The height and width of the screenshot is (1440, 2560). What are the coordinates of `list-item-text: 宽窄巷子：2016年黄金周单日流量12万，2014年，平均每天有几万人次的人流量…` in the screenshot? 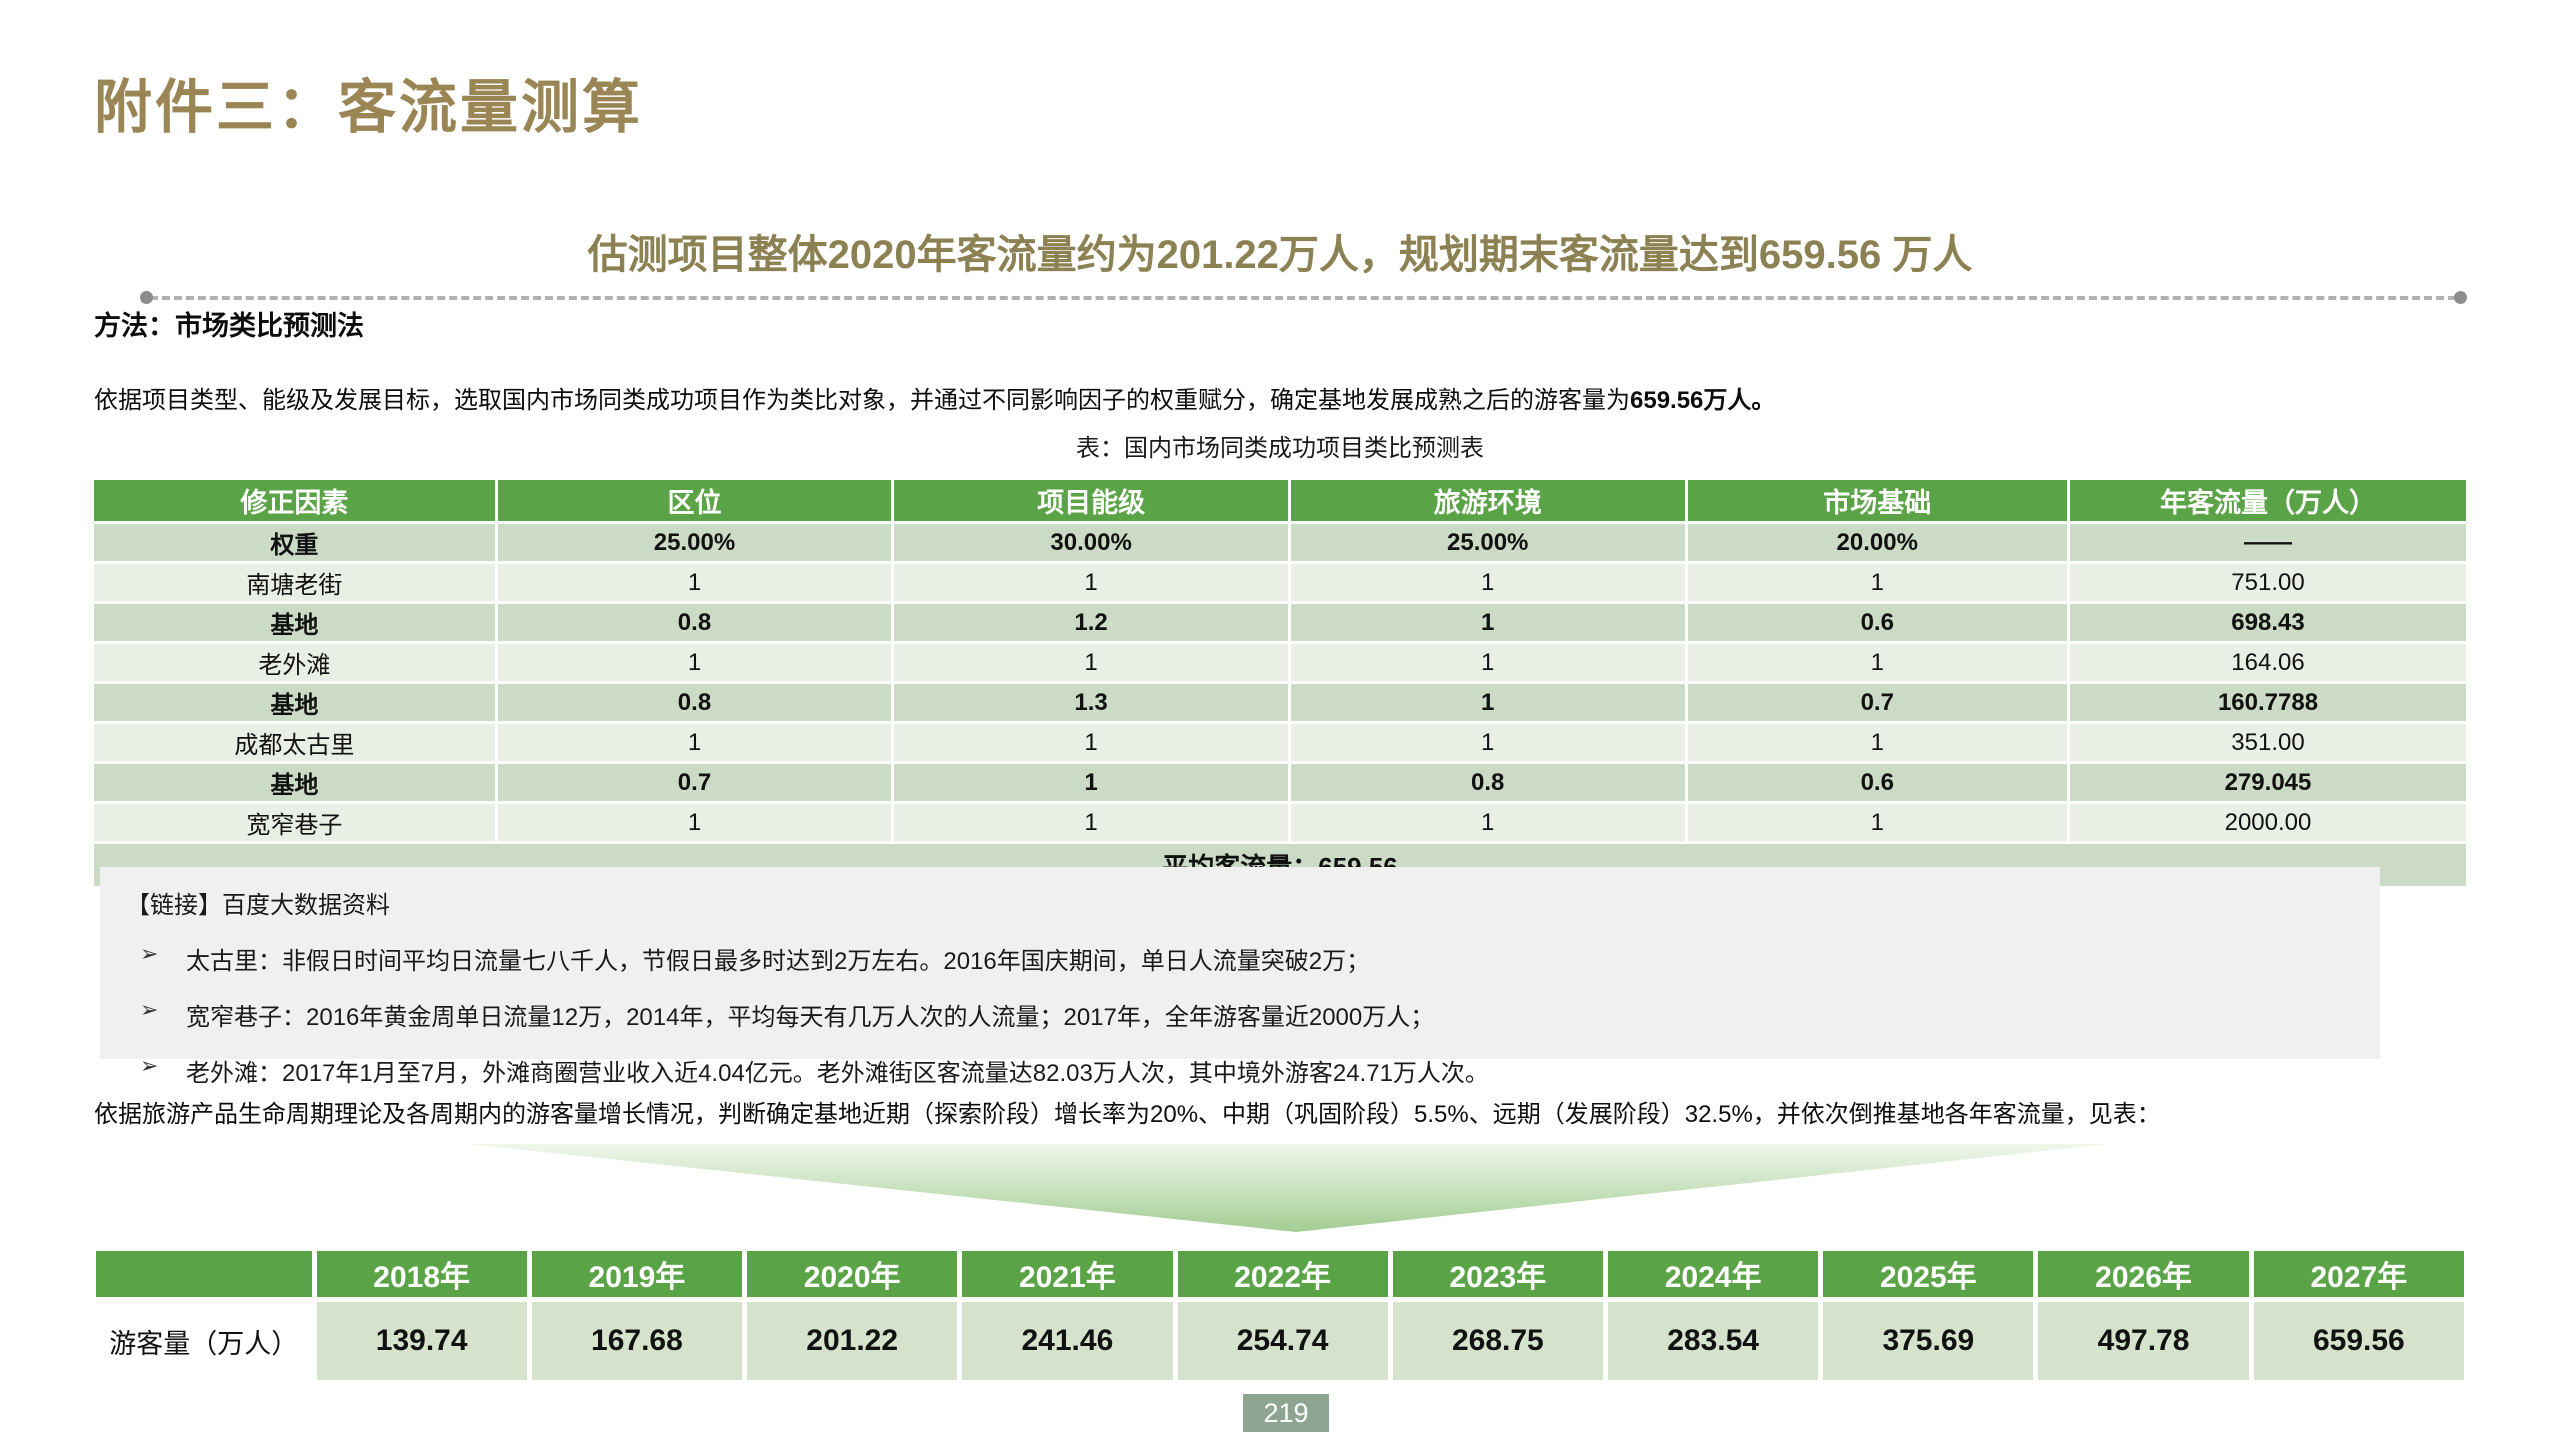 It's located at (810, 1017).